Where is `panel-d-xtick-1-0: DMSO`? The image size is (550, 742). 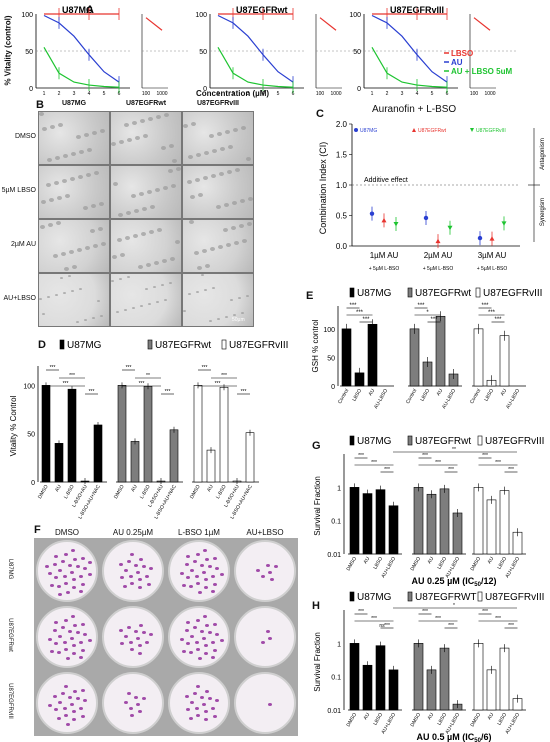
panel-d-xtick-1-0: DMSO is located at coordinates (119, 492).